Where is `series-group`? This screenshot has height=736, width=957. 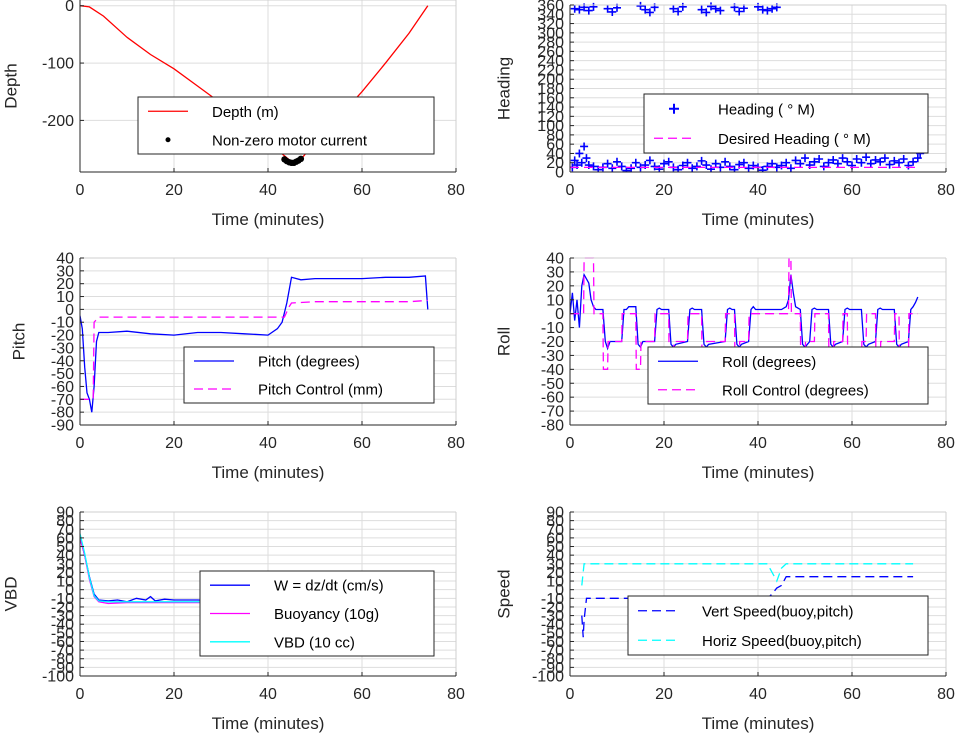
series-group is located at coordinates (744, 313).